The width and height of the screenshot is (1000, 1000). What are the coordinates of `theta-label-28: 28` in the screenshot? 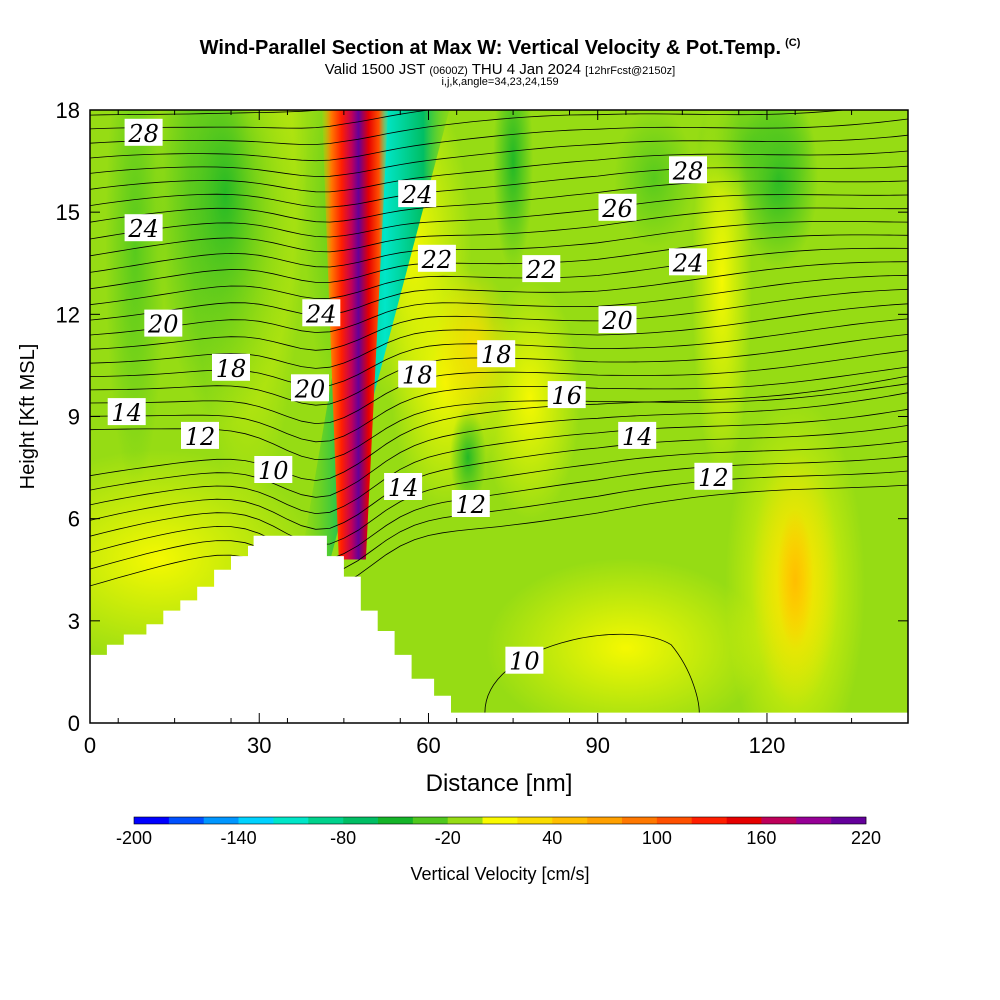 It's located at (143, 133).